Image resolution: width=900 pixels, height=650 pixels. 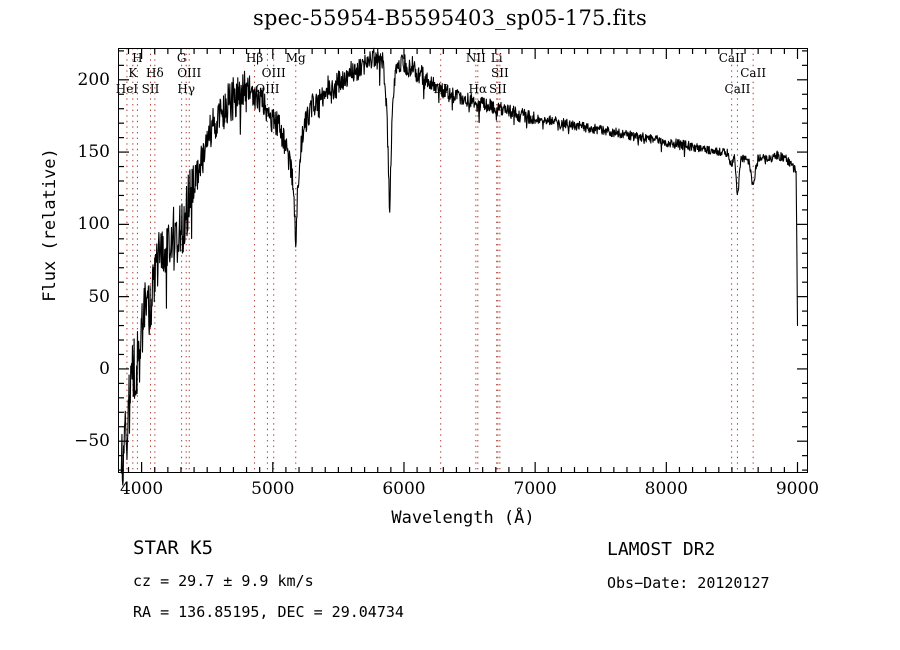 What do you see at coordinates (688, 583) in the screenshot?
I see `observation-date-text: Obs−Date: 20120127` at bounding box center [688, 583].